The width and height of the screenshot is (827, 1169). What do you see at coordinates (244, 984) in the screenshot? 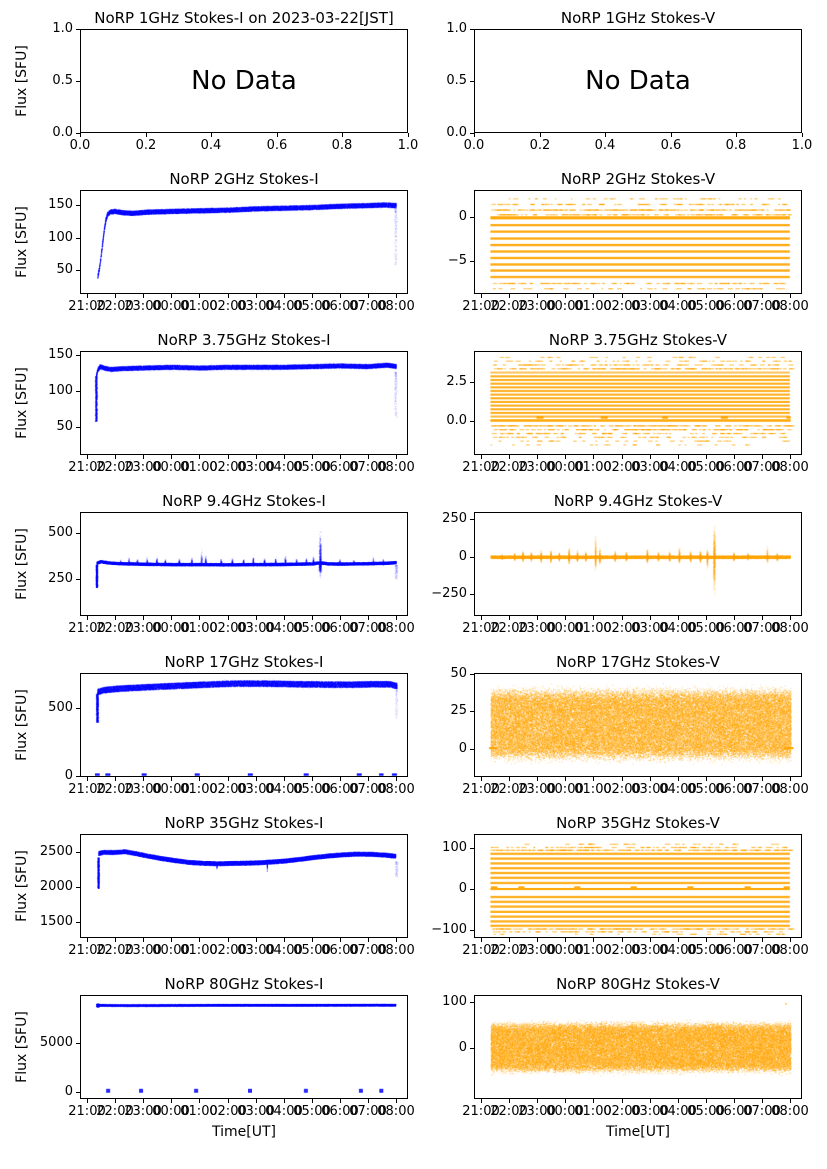
I see `subplot-title: NoRP 80GHz Stokes-I` at bounding box center [244, 984].